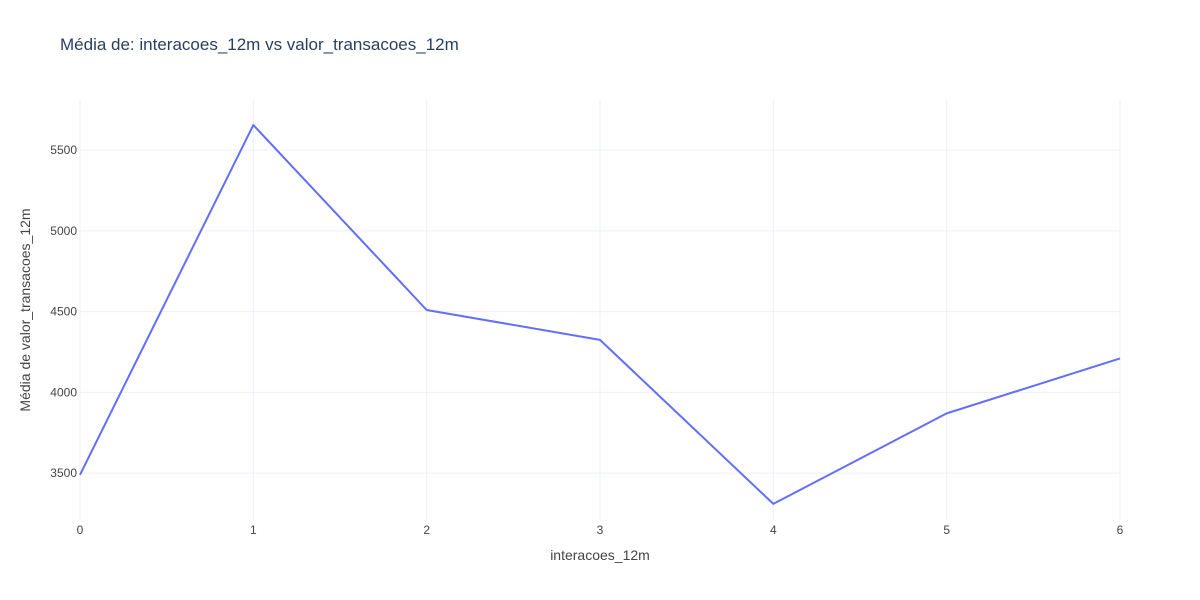 This screenshot has width=1200, height=600. Describe the element at coordinates (80, 530) in the screenshot. I see `x-tick-label: 0` at that location.